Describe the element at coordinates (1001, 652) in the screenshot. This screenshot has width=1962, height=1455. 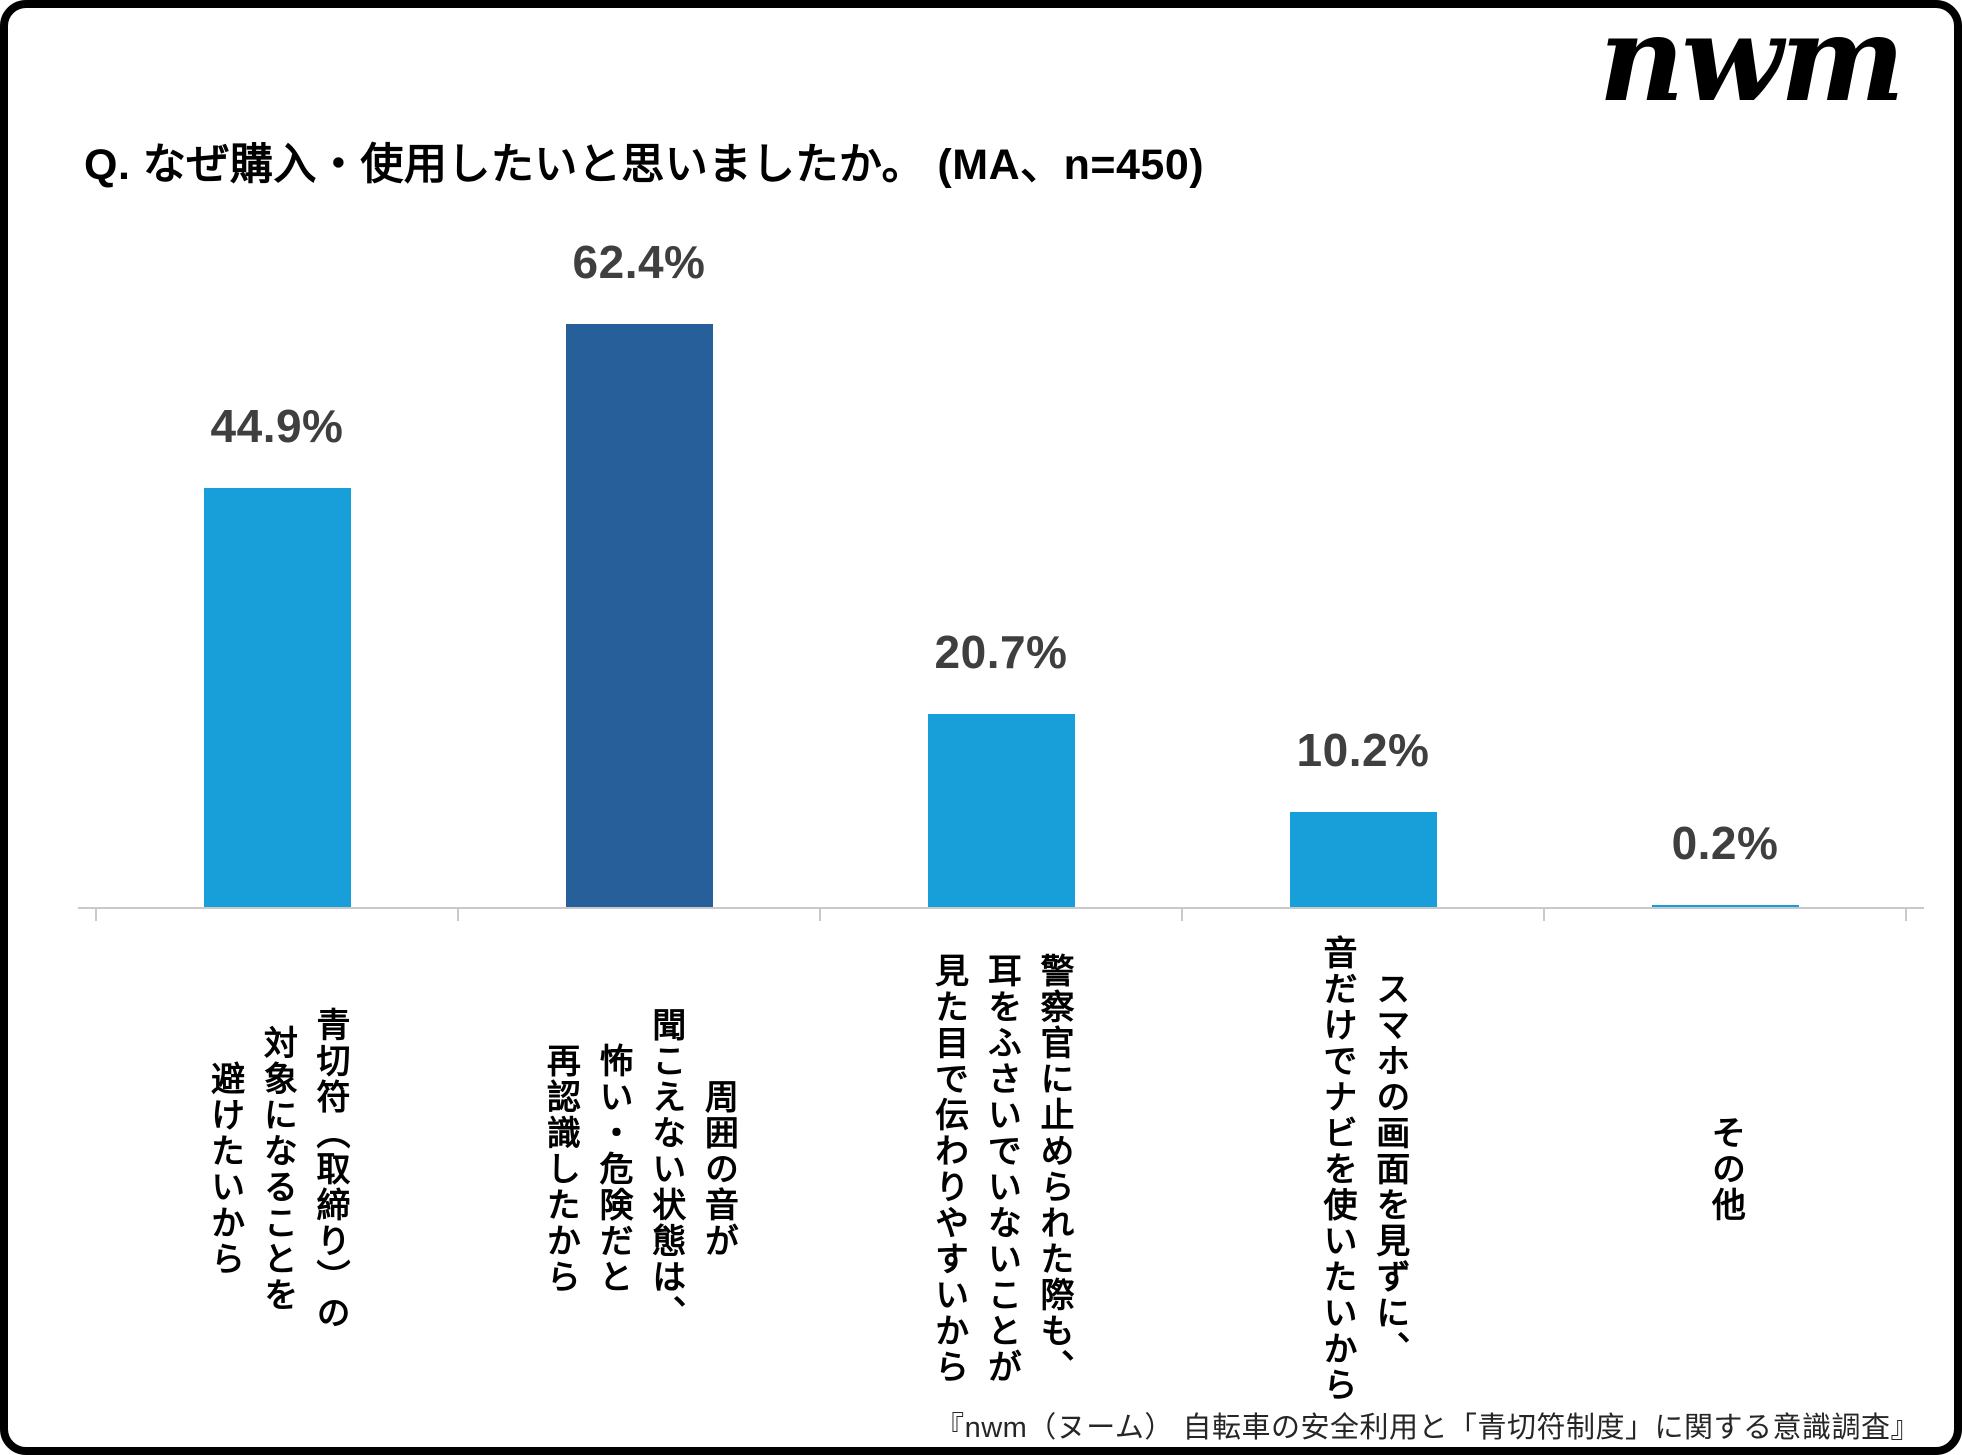
I see `value-label-2: 20.7%` at that location.